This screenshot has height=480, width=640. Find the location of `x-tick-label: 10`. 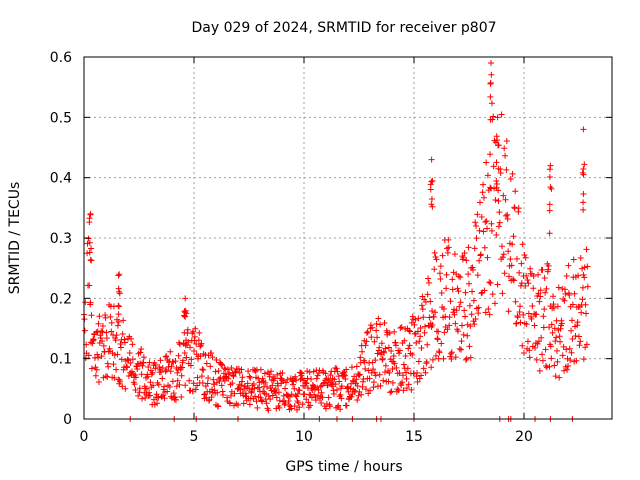

x-tick-label: 10 is located at coordinates (304, 437).